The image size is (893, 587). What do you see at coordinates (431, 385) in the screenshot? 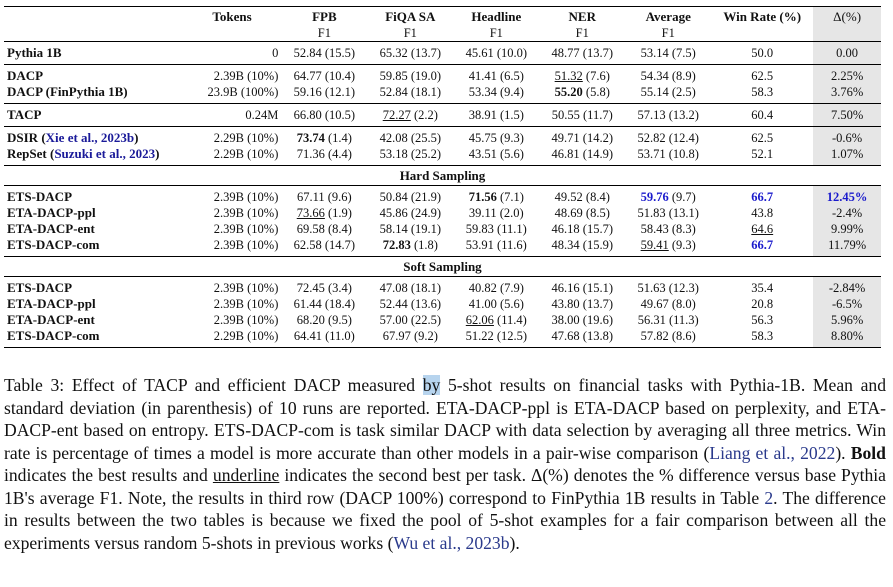
I see `text-selection: by` at bounding box center [431, 385].